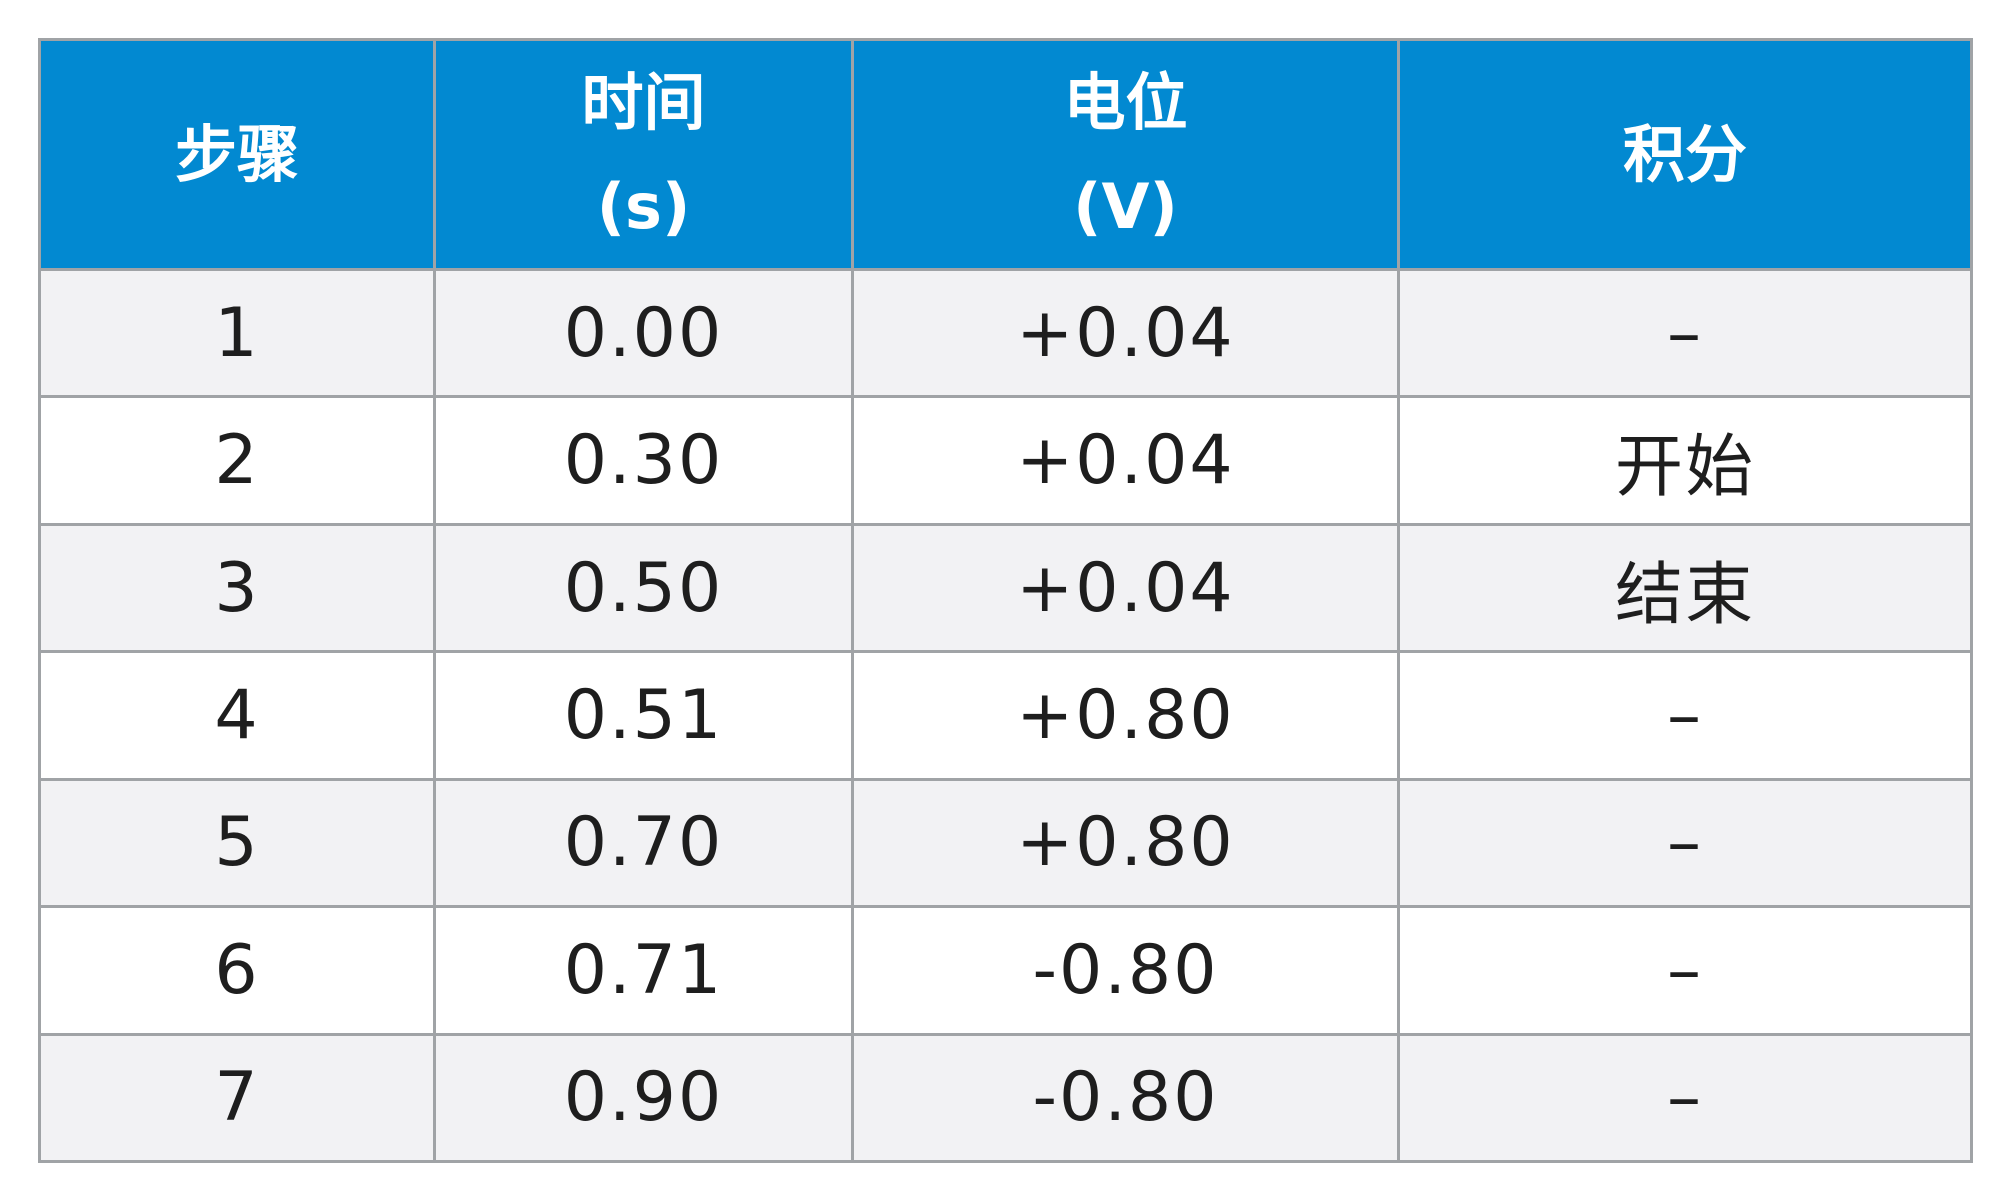  What do you see at coordinates (643, 206) in the screenshot?
I see `header-time-unit: (s)` at bounding box center [643, 206].